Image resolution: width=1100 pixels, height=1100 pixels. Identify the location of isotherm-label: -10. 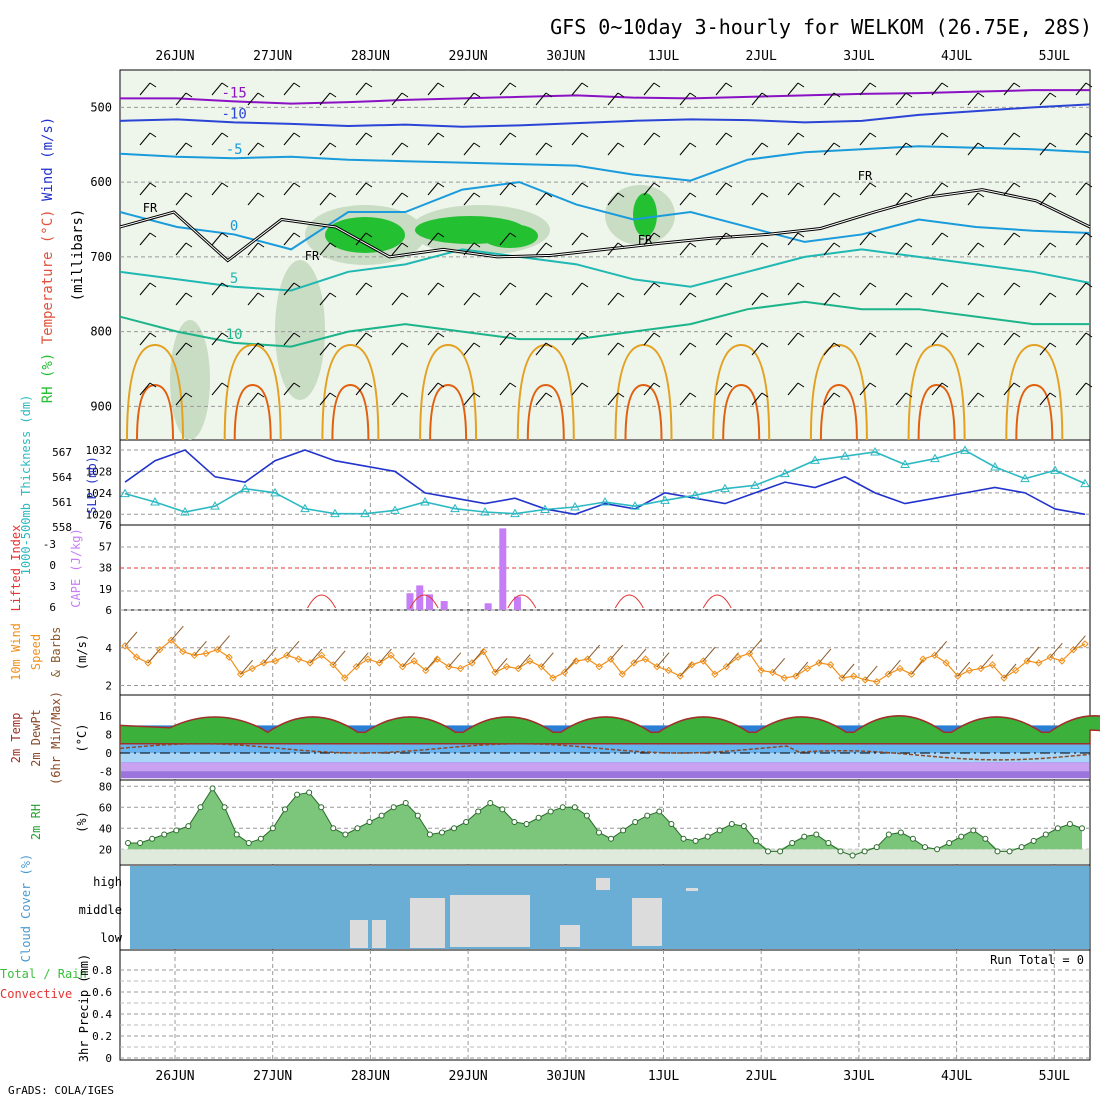
(233, 114).